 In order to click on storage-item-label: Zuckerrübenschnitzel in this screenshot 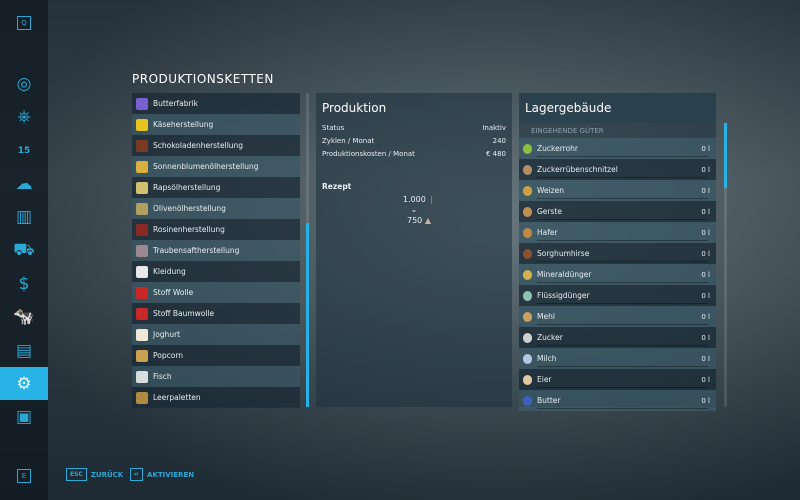, I will do `click(577, 169)`.